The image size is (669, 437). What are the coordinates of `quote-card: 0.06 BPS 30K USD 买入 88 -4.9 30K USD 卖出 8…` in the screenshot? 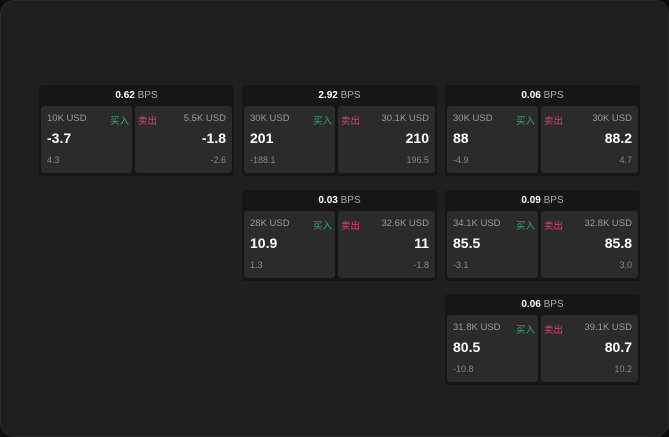 It's located at (542, 130).